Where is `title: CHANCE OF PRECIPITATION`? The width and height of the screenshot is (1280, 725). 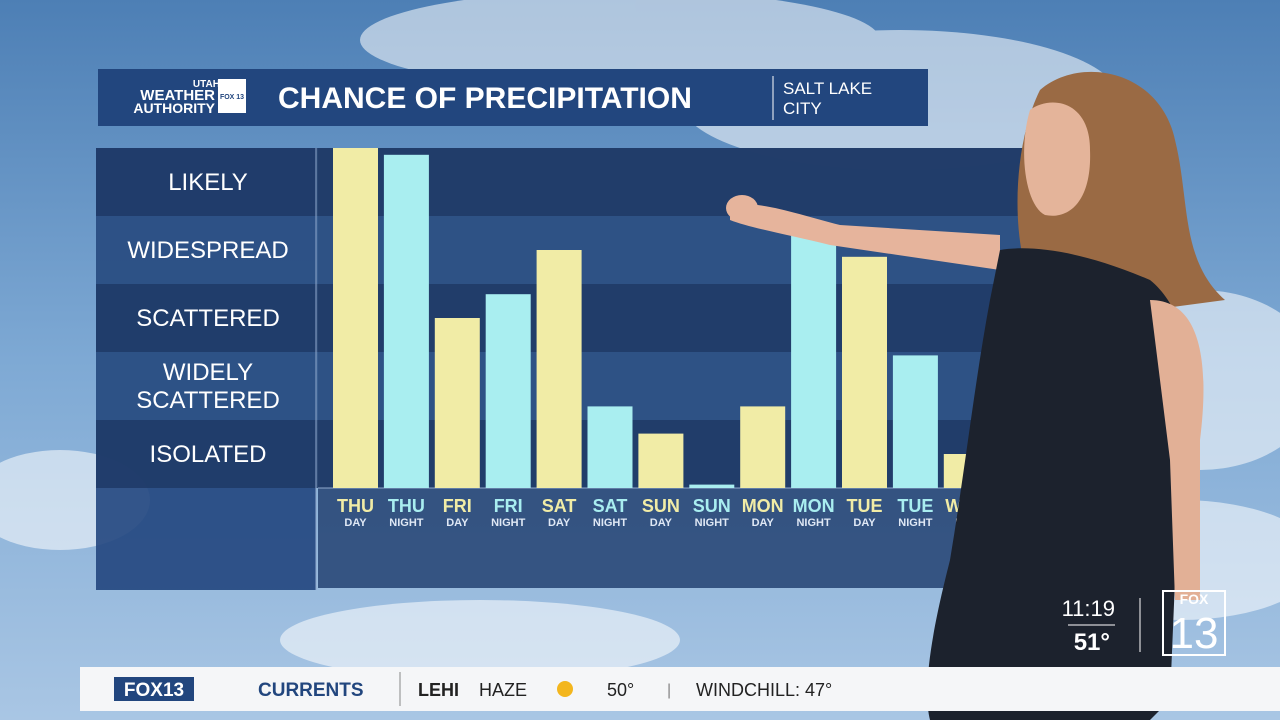
title: CHANCE OF PRECIPITATION is located at coordinates (485, 98).